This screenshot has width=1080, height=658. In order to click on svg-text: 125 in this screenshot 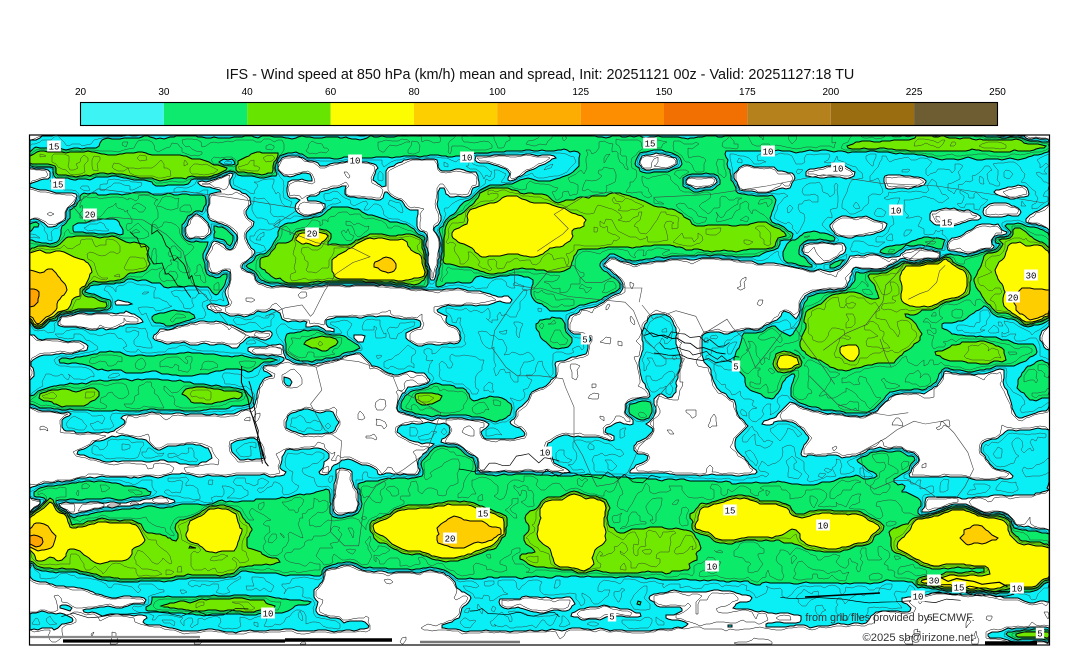, I will do `click(580, 92)`.